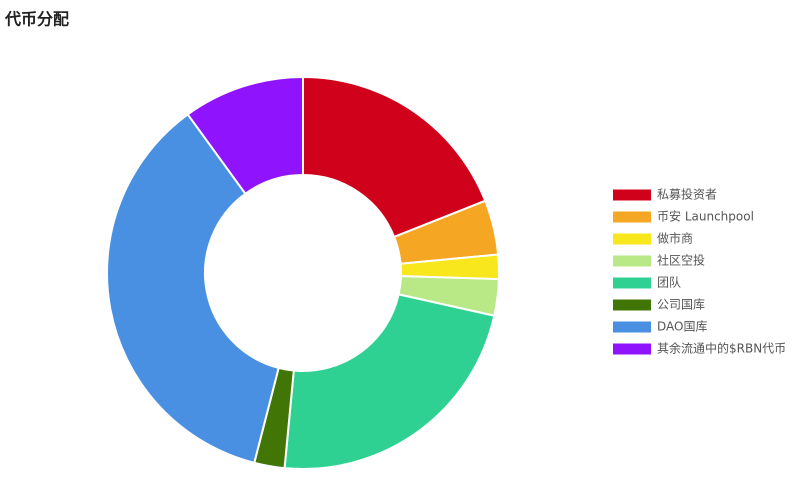  I want to click on chart-title: 代币分配, so click(36, 19).